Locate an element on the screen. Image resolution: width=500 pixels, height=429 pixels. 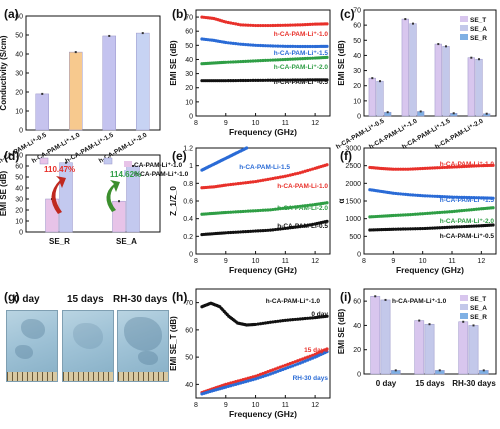
y-axis-label: Z_1/Z_0 is located at coordinates (173, 201).